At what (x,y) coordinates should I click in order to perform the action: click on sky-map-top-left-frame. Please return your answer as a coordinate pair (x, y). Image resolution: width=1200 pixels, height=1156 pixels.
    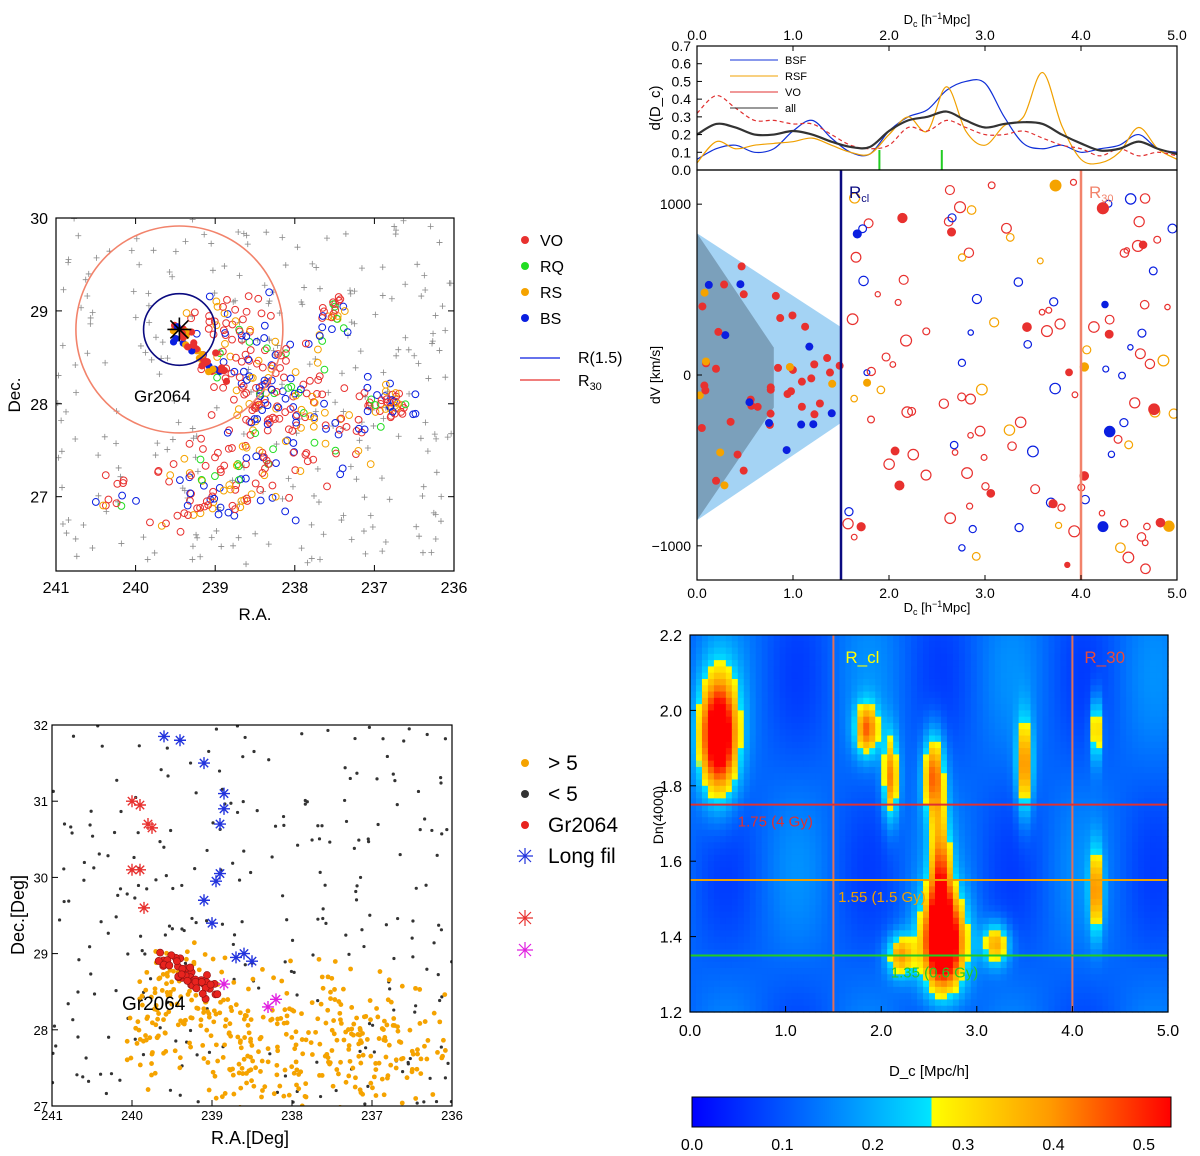
    Looking at the image, I should click on (255, 394).